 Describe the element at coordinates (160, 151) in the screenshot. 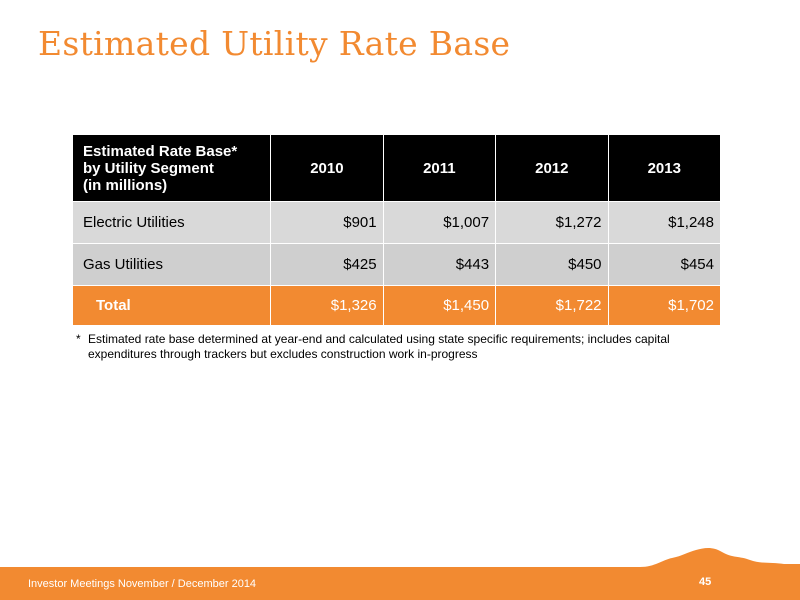

I see `segment-header-line: Estimated Rate Base*` at that location.